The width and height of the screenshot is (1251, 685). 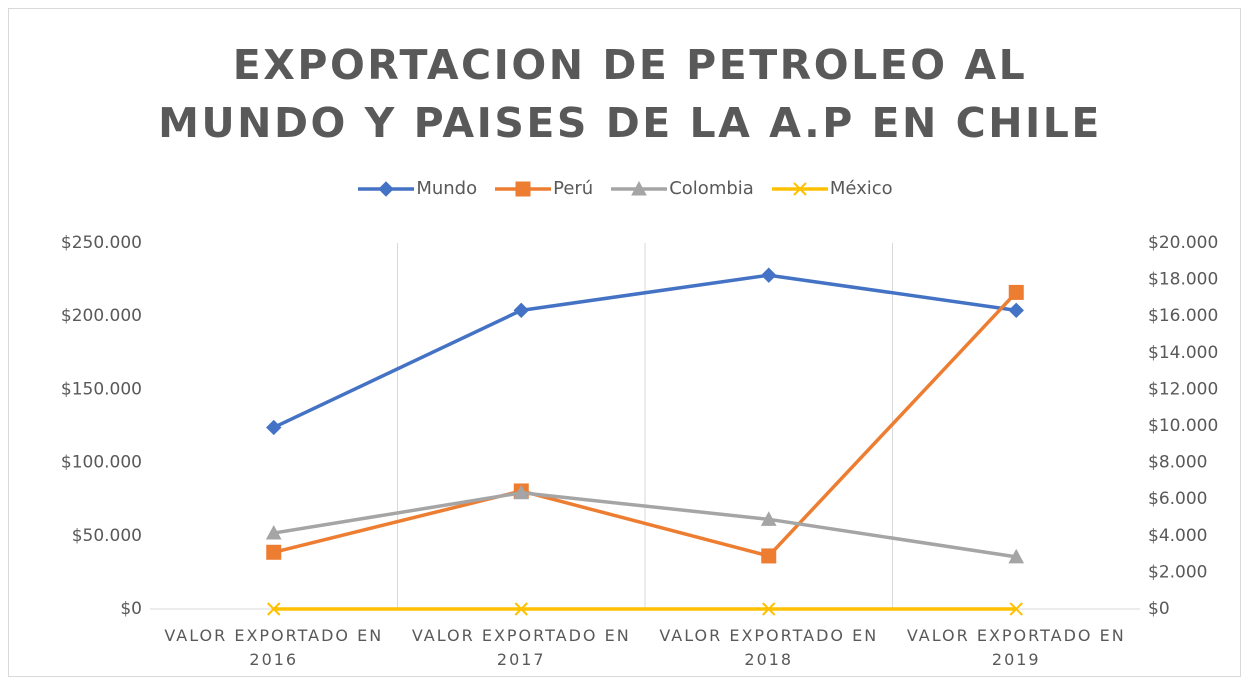 What do you see at coordinates (1183, 243) in the screenshot?
I see `y2-tick-label: $20.000` at bounding box center [1183, 243].